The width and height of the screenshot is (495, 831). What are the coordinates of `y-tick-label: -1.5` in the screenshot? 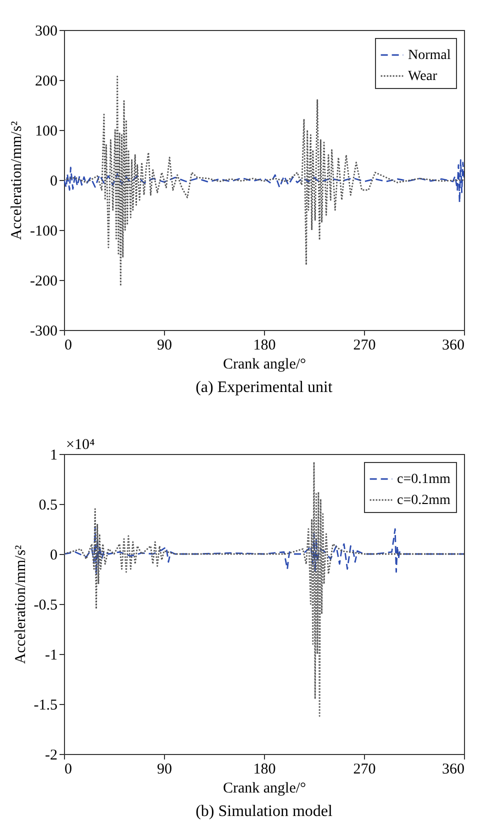 It's located at (46, 706).